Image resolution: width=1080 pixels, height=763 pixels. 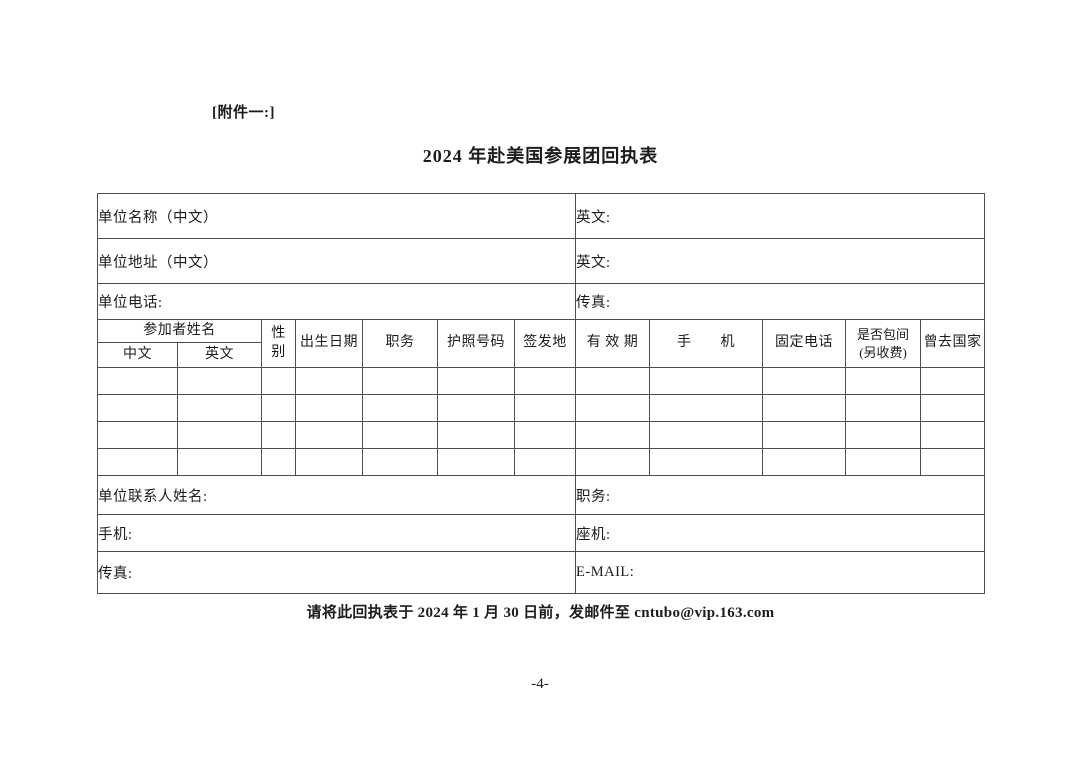 What do you see at coordinates (476, 343) in the screenshot?
I see `col-passport-no: 护照号码` at bounding box center [476, 343].